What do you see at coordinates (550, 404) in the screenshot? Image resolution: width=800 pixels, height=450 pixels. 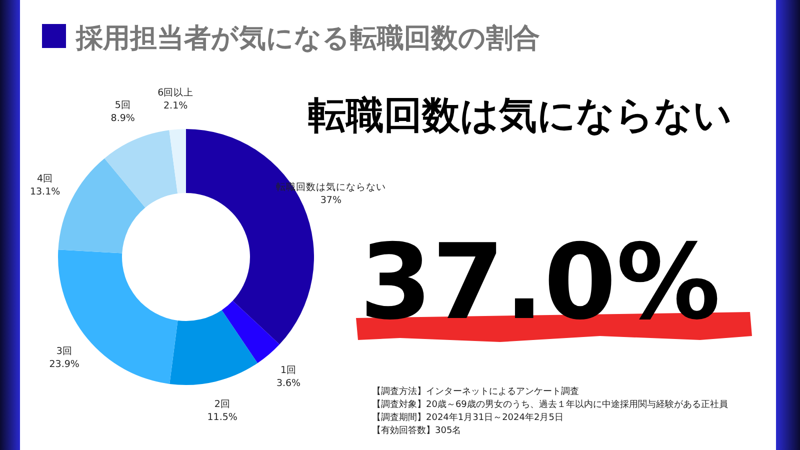 I see `text: 【調査対象】20歳～69歳の男女のうち、過去１年以内に中途採用関与経験がある正社員` at bounding box center [550, 404].